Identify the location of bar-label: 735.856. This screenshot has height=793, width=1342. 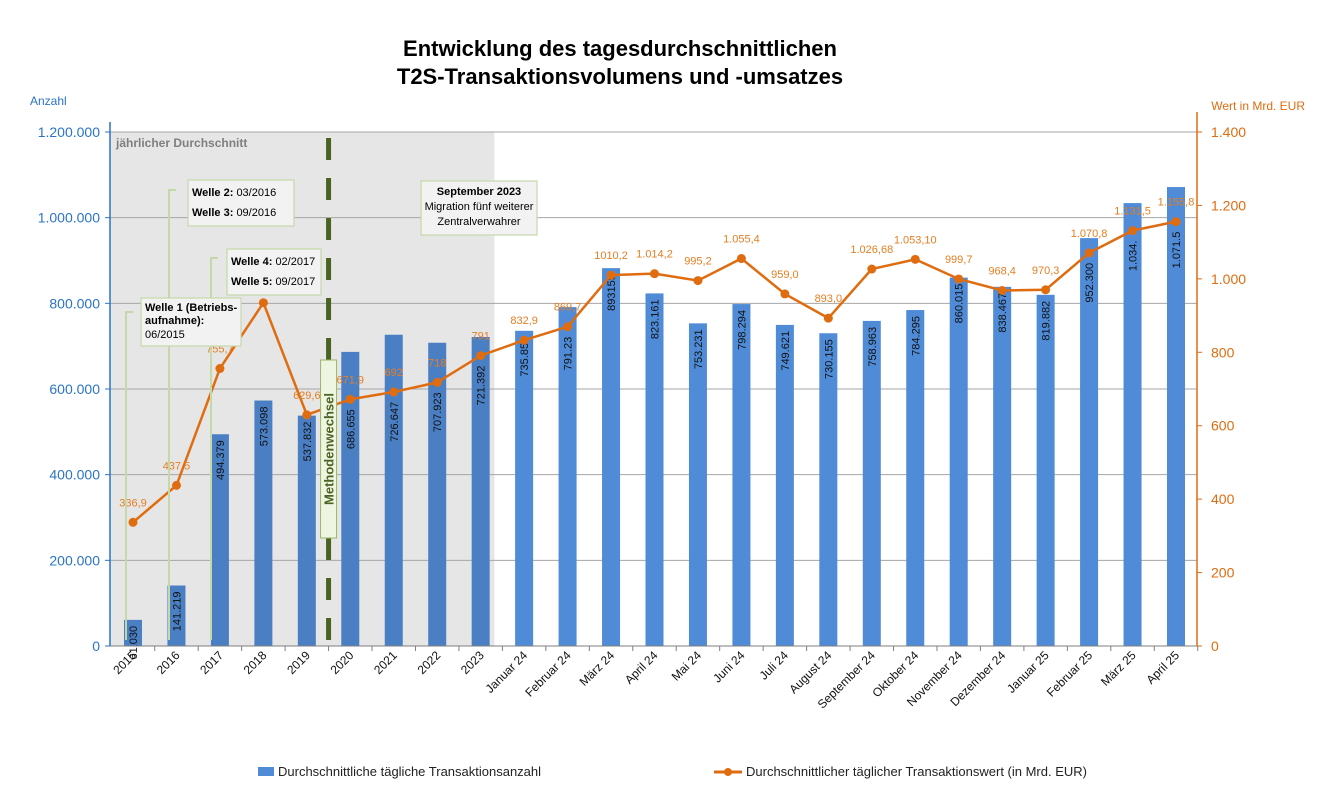
(525, 357).